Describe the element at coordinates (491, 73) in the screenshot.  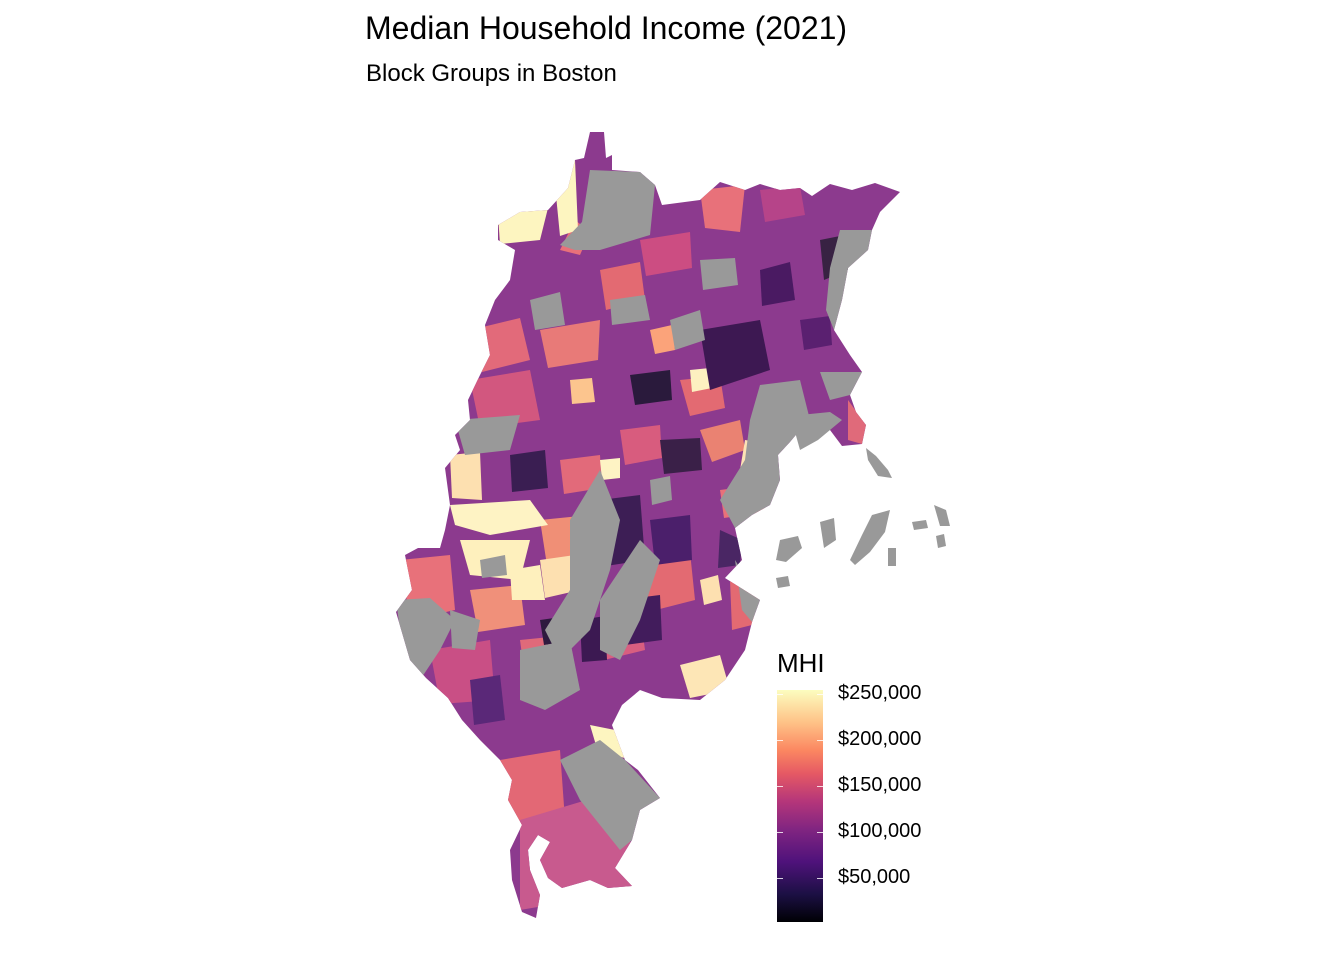
I see `map-subtitle: Block Groups in Boston` at that location.